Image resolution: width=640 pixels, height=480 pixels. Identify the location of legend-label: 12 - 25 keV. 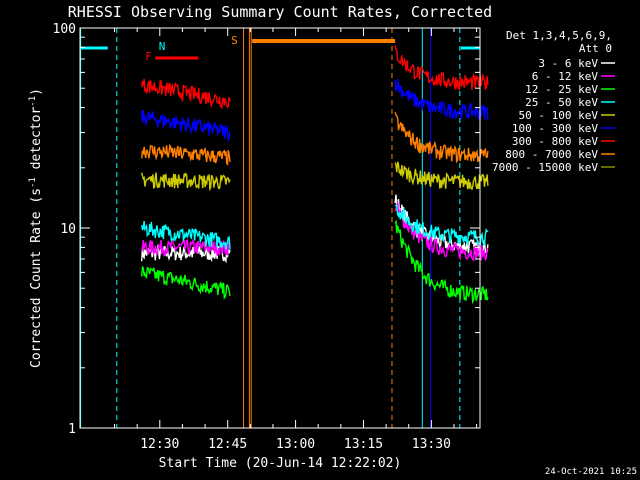
(561, 89).